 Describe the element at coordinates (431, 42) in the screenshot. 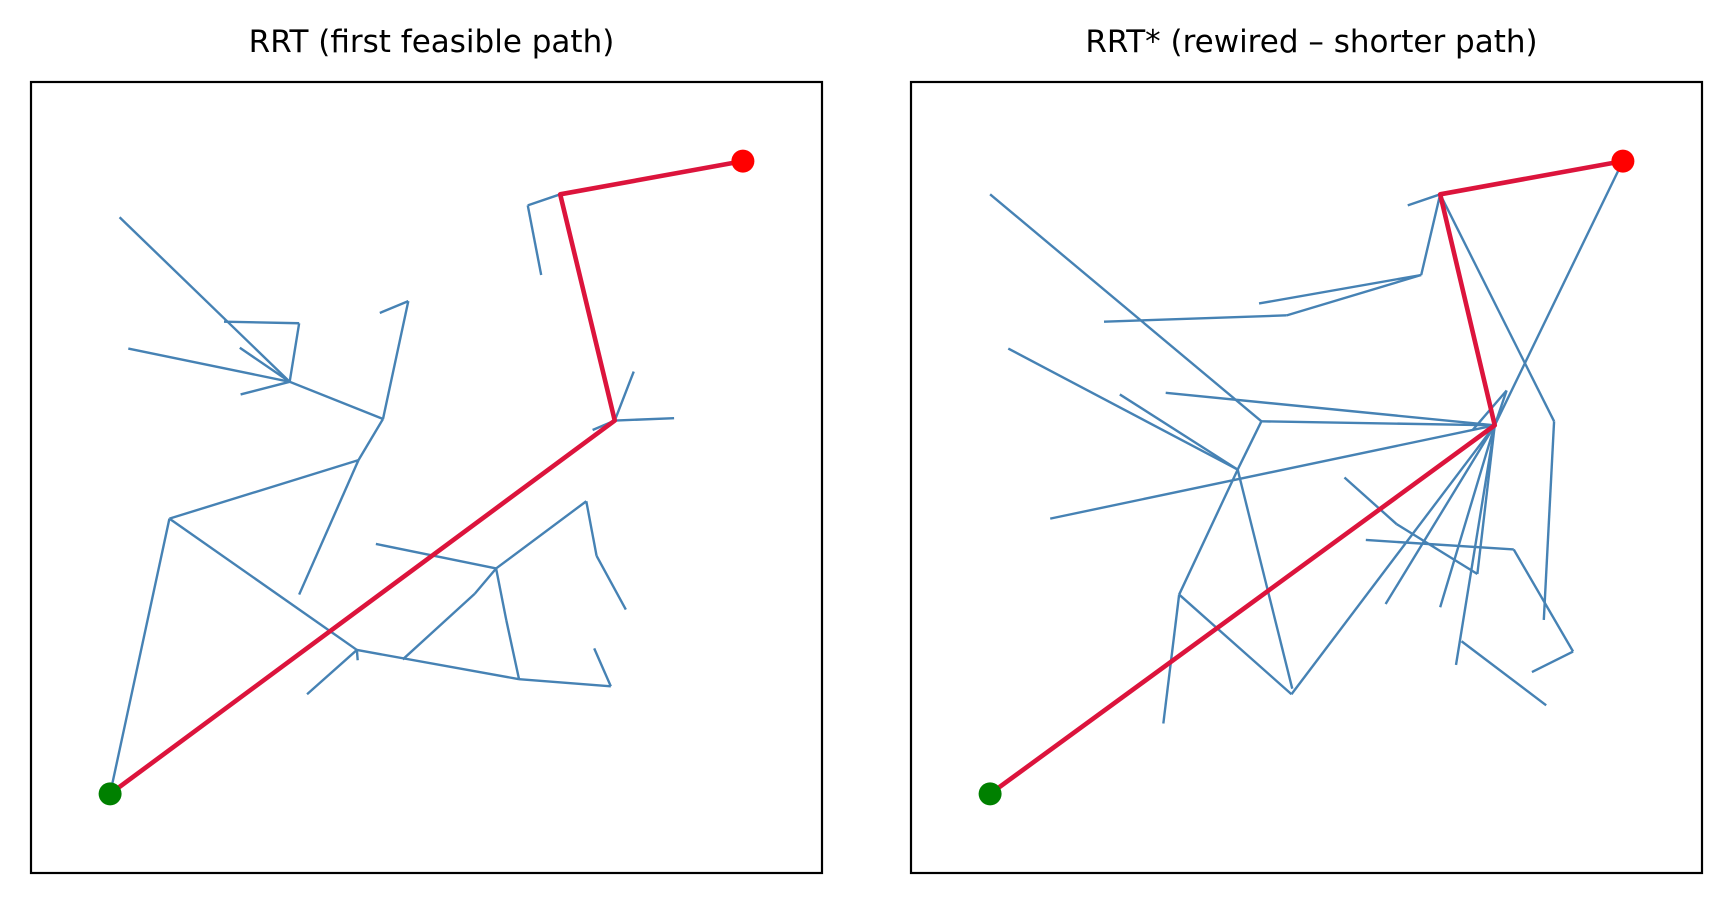

I see `rrt-panel-title: RRT (first feasible path)` at that location.